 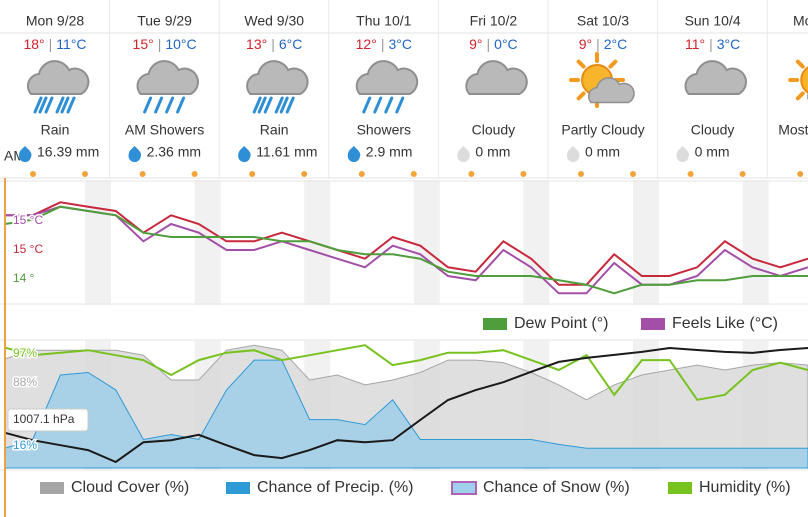 What do you see at coordinates (406, 372) in the screenshot?
I see `line-series` at bounding box center [406, 372].